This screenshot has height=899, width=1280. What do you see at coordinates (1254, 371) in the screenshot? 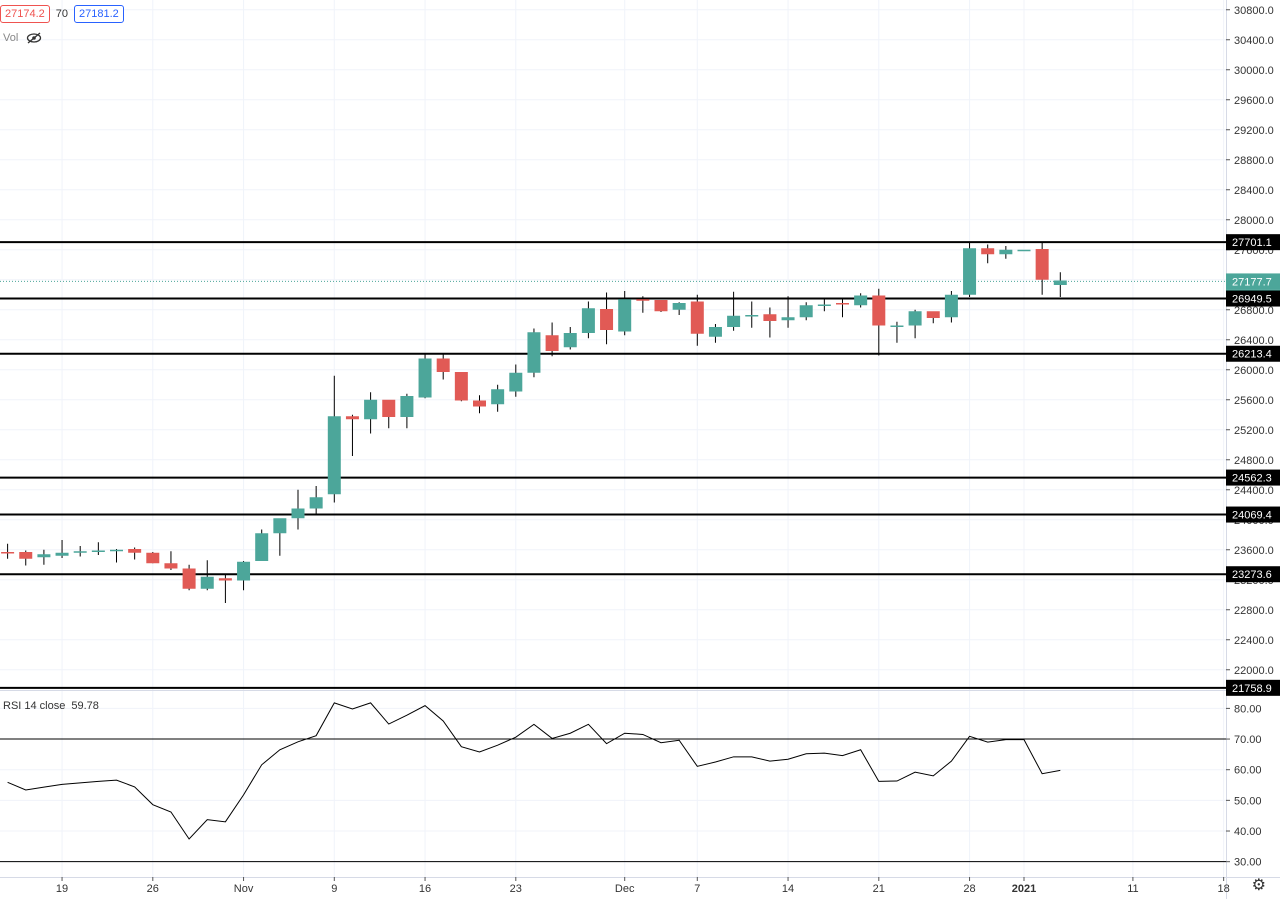
I see `y-tick-label: 26000.0` at bounding box center [1254, 371].